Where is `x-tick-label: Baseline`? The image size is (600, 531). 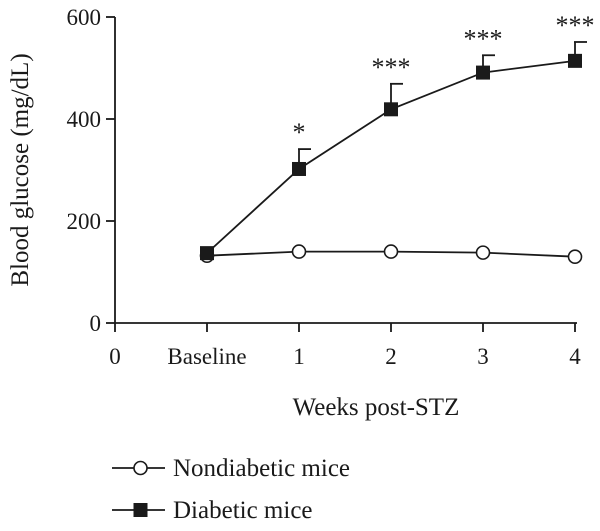 x-tick-label: Baseline is located at coordinates (206, 356).